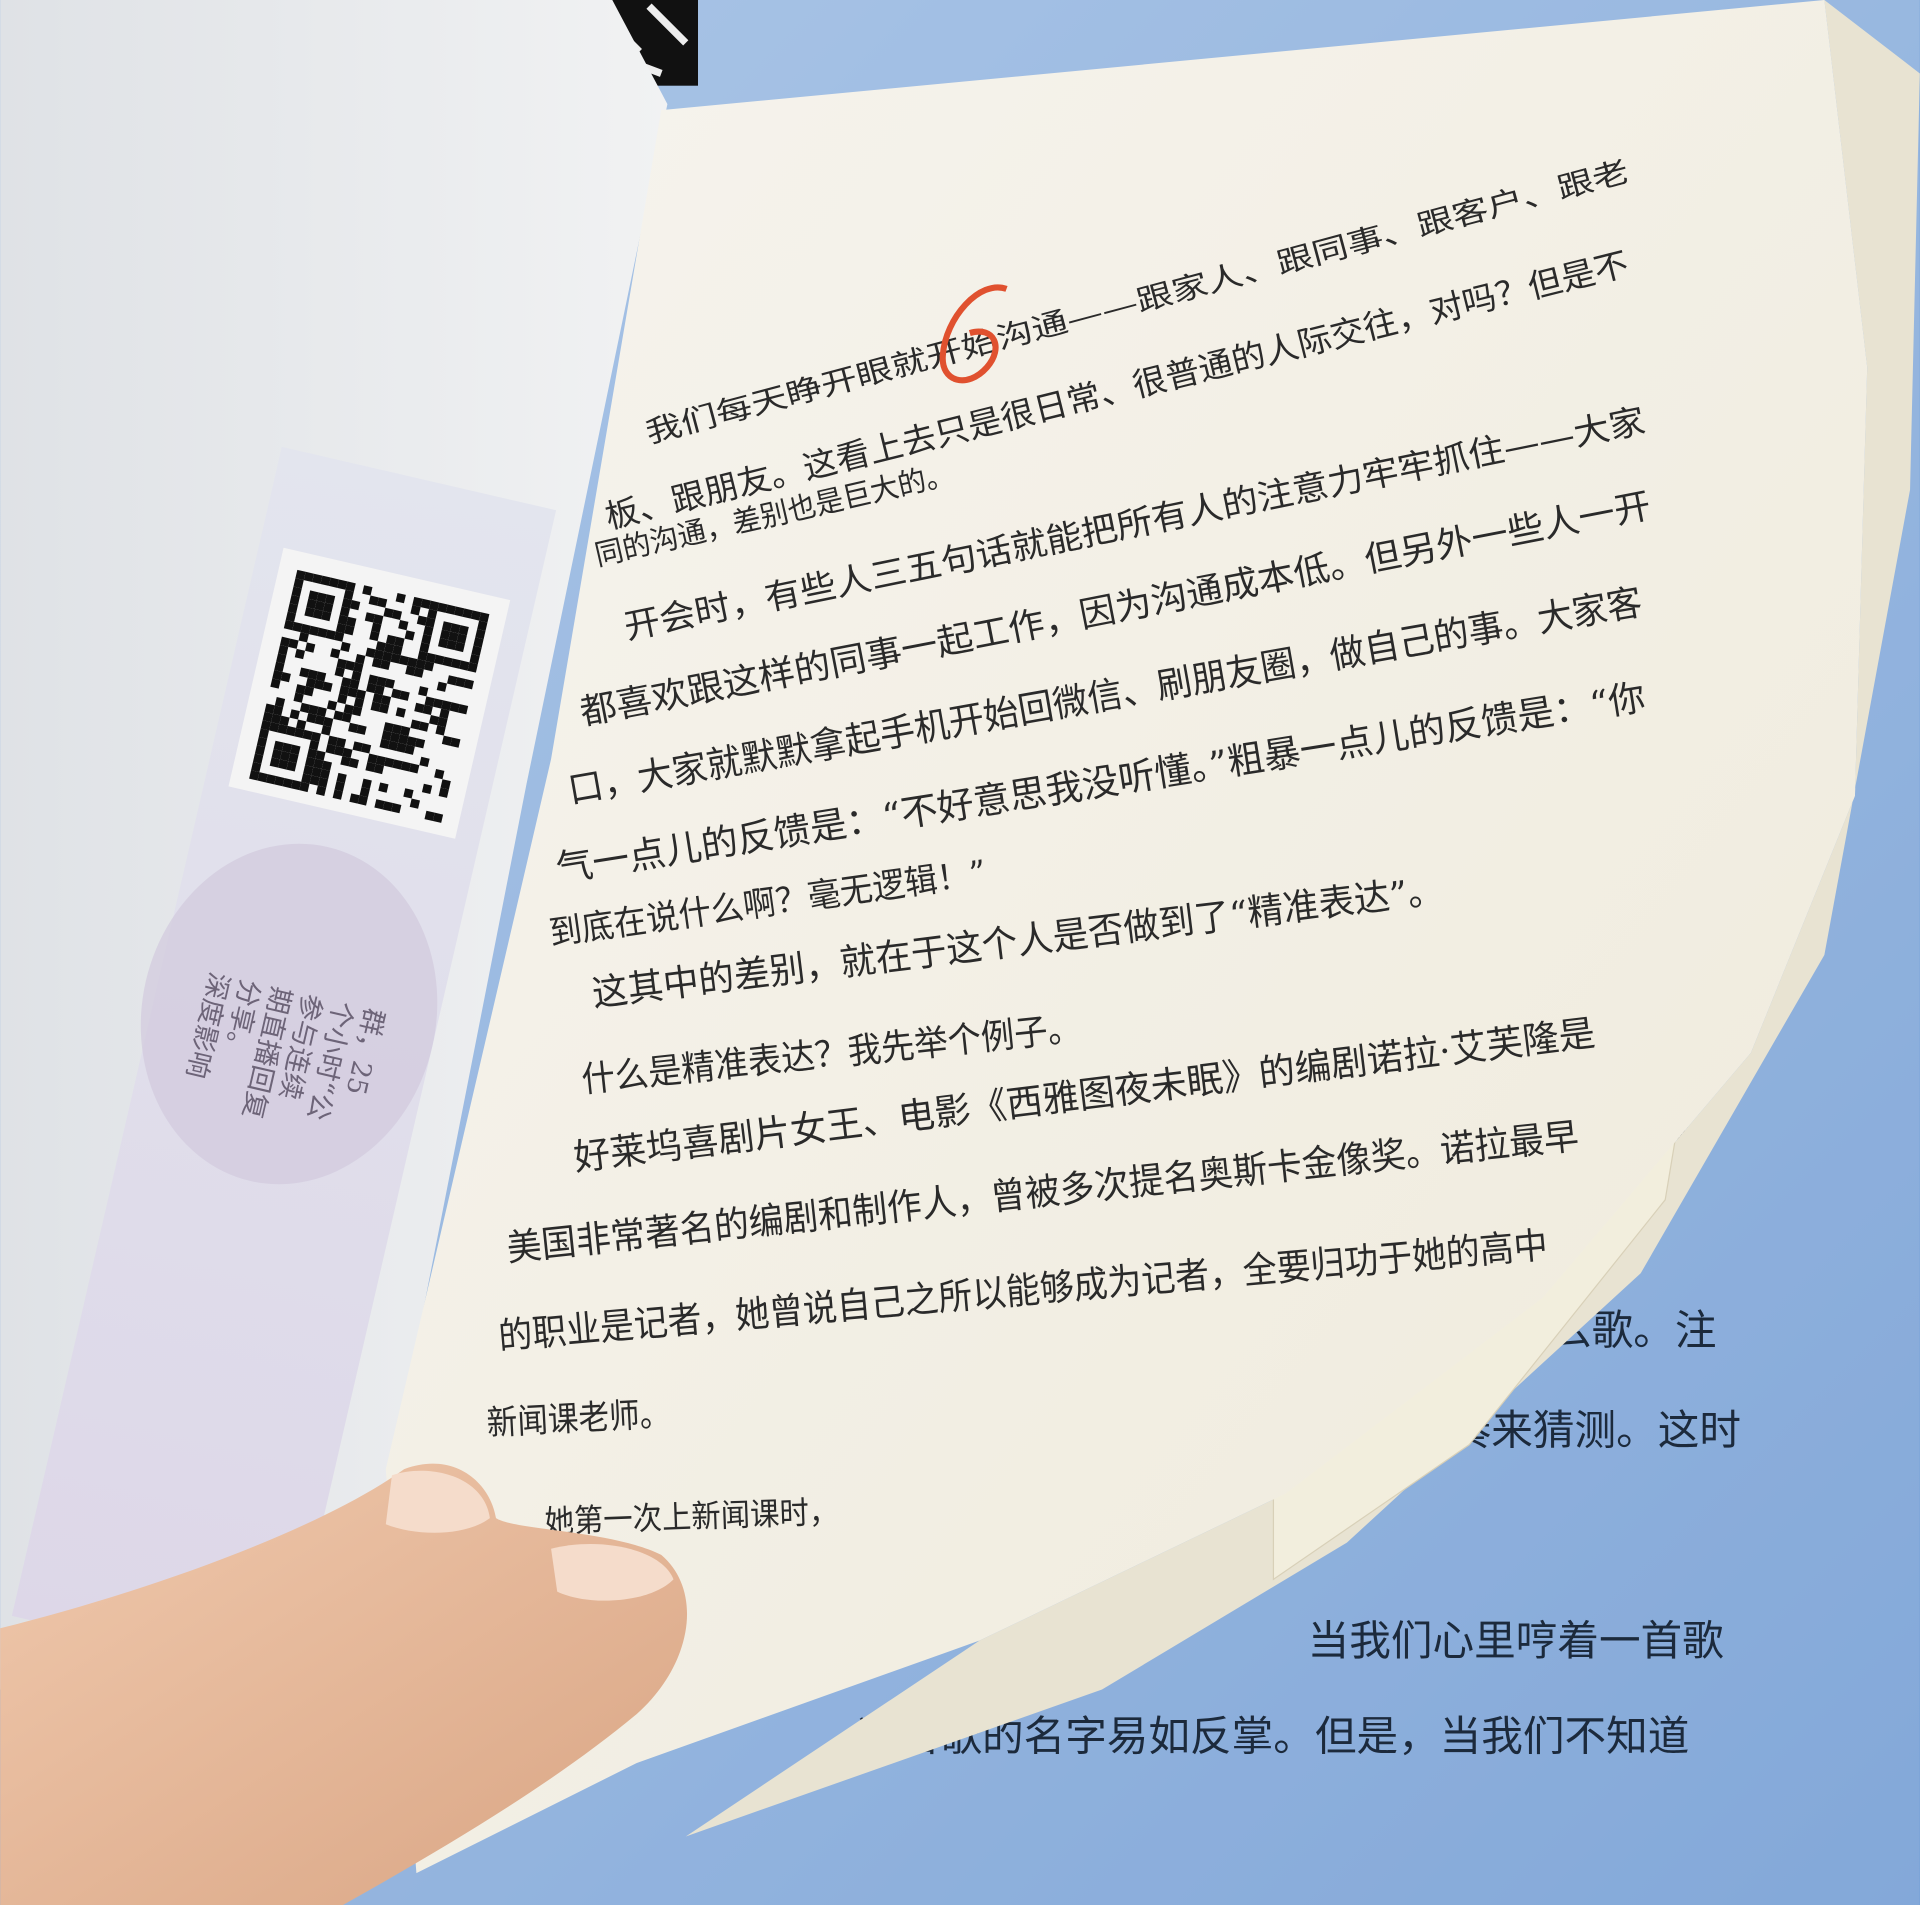  What do you see at coordinates (369, 696) in the screenshot?
I see `qr-code` at bounding box center [369, 696].